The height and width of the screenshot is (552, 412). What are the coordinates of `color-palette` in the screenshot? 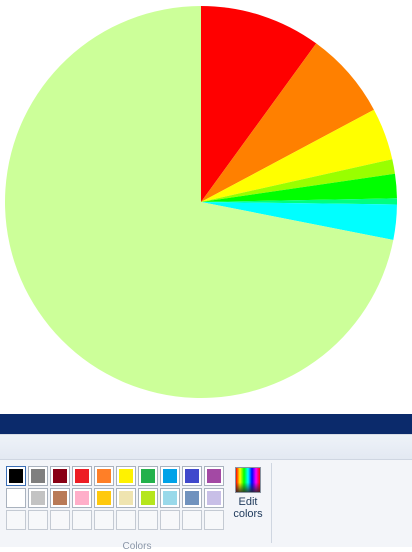 It's located at (115, 498).